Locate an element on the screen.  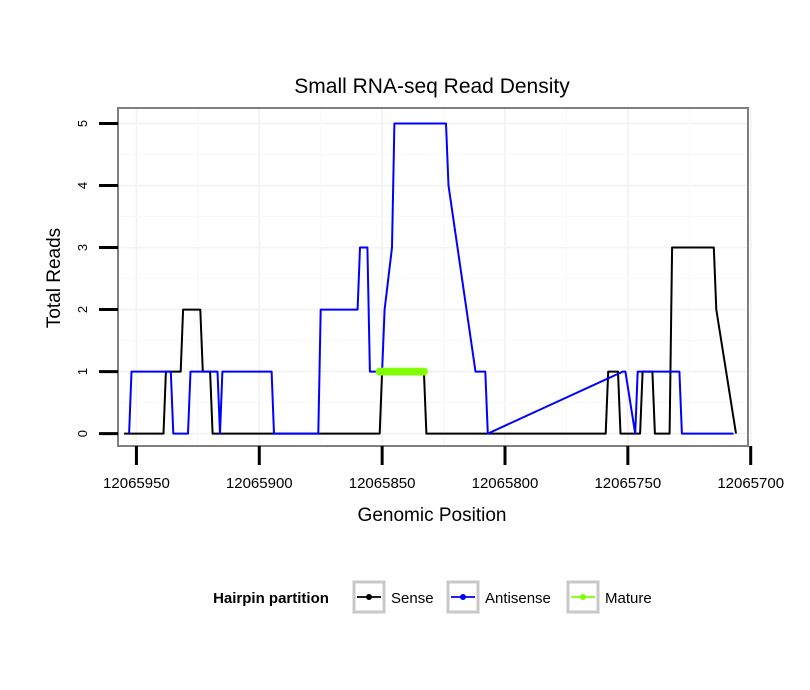
legend-item-antisense: Antisense is located at coordinates (498, 597).